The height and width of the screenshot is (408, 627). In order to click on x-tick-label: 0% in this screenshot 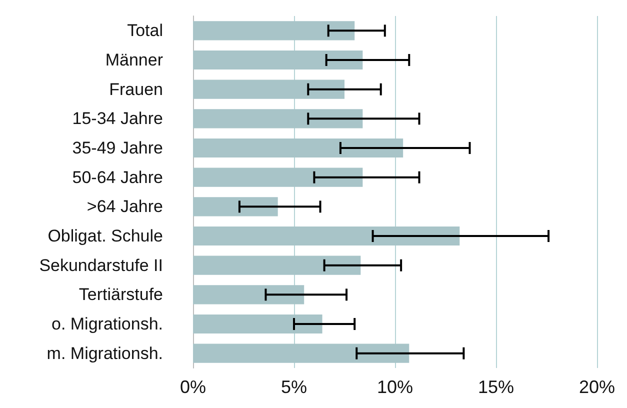, I will do `click(193, 387)`.